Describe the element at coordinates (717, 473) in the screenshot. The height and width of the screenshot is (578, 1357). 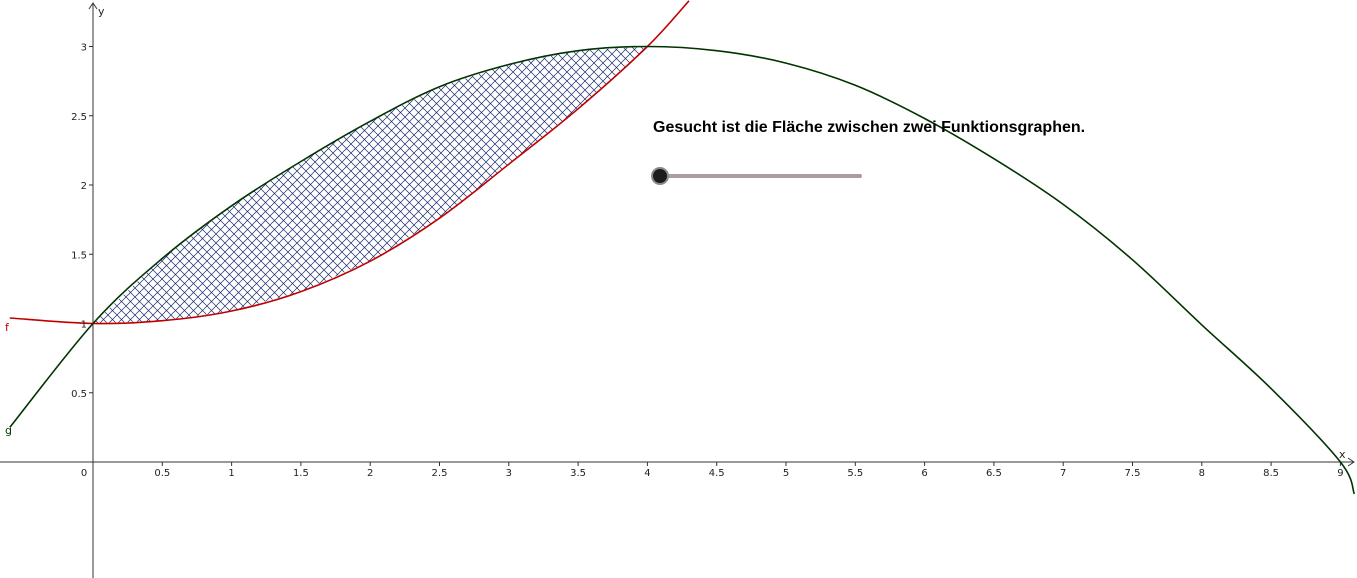
I see `x-tick-label: 4.5` at that location.